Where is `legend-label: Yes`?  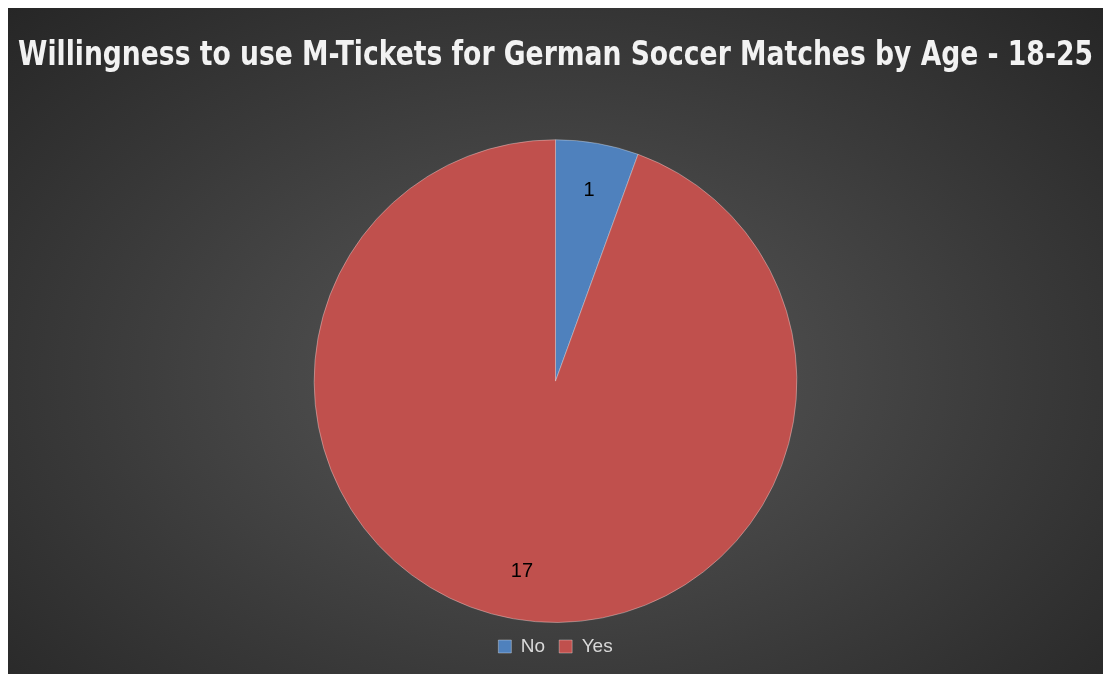
legend-label: Yes is located at coordinates (597, 645).